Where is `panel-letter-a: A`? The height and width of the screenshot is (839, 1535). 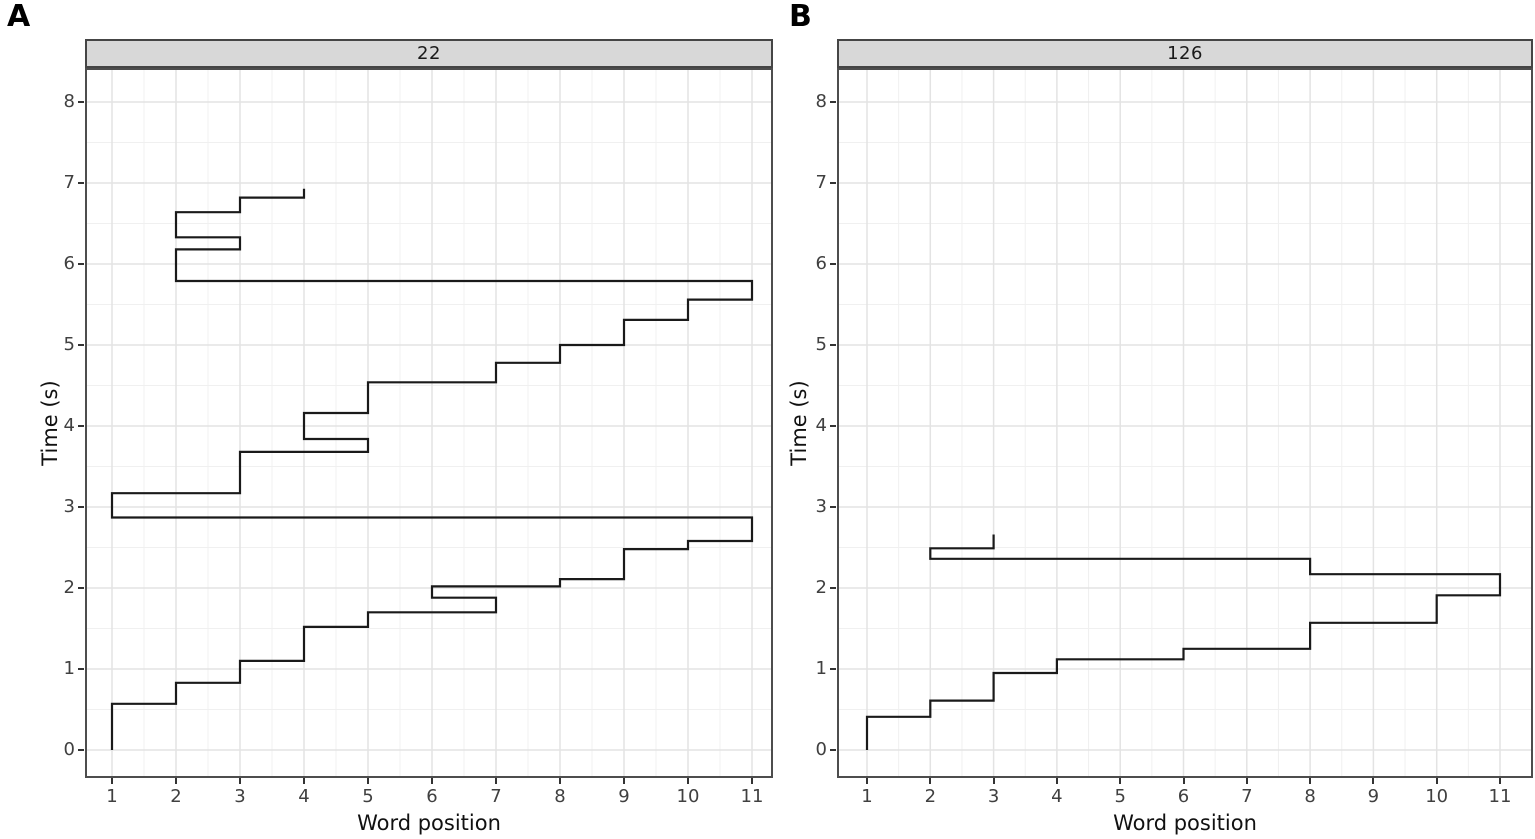
panel-letter-a: A is located at coordinates (19, 17).